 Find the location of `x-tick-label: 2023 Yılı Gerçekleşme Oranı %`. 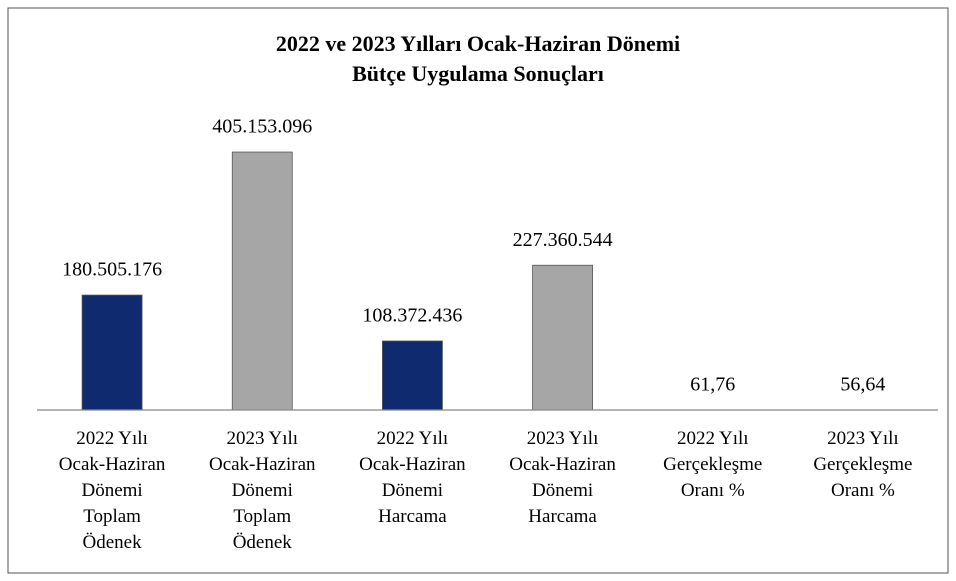

x-tick-label: 2023 Yılı Gerçekleşme Oranı % is located at coordinates (862, 464).